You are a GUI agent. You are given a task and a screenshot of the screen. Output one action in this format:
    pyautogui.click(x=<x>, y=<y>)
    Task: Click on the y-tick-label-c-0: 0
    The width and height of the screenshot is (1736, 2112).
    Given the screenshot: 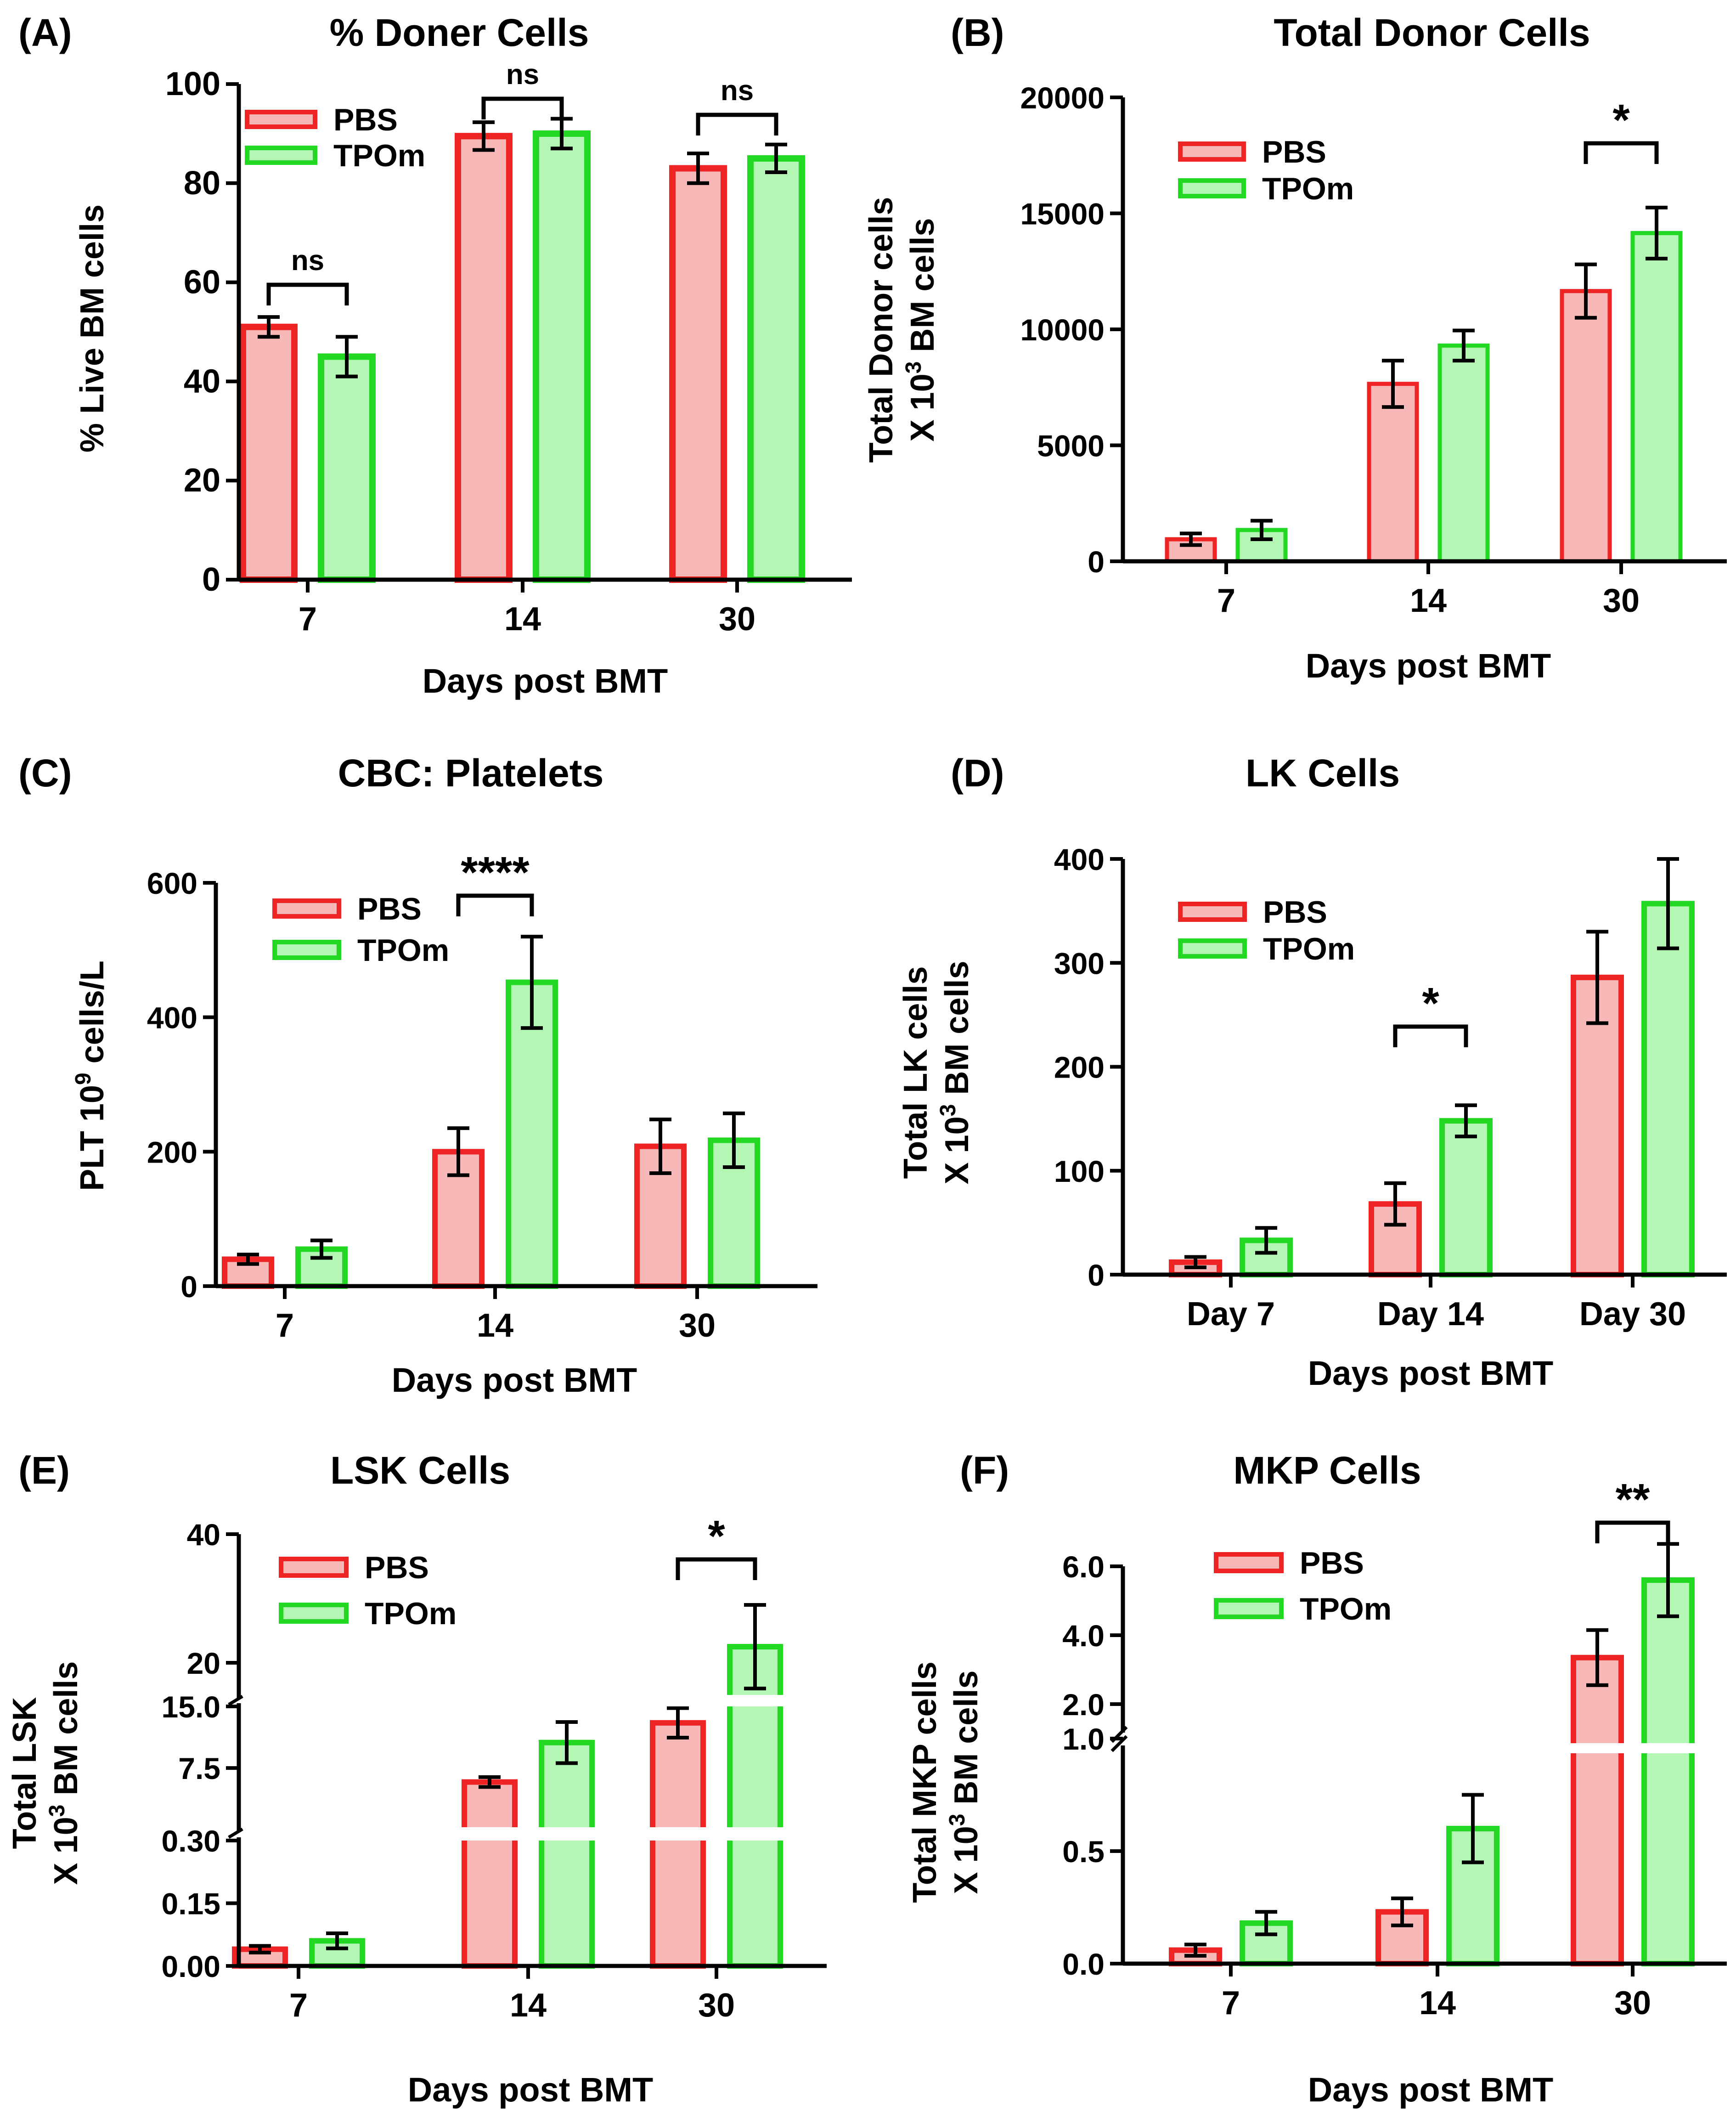 What is the action you would take?
    pyautogui.click(x=188, y=1287)
    